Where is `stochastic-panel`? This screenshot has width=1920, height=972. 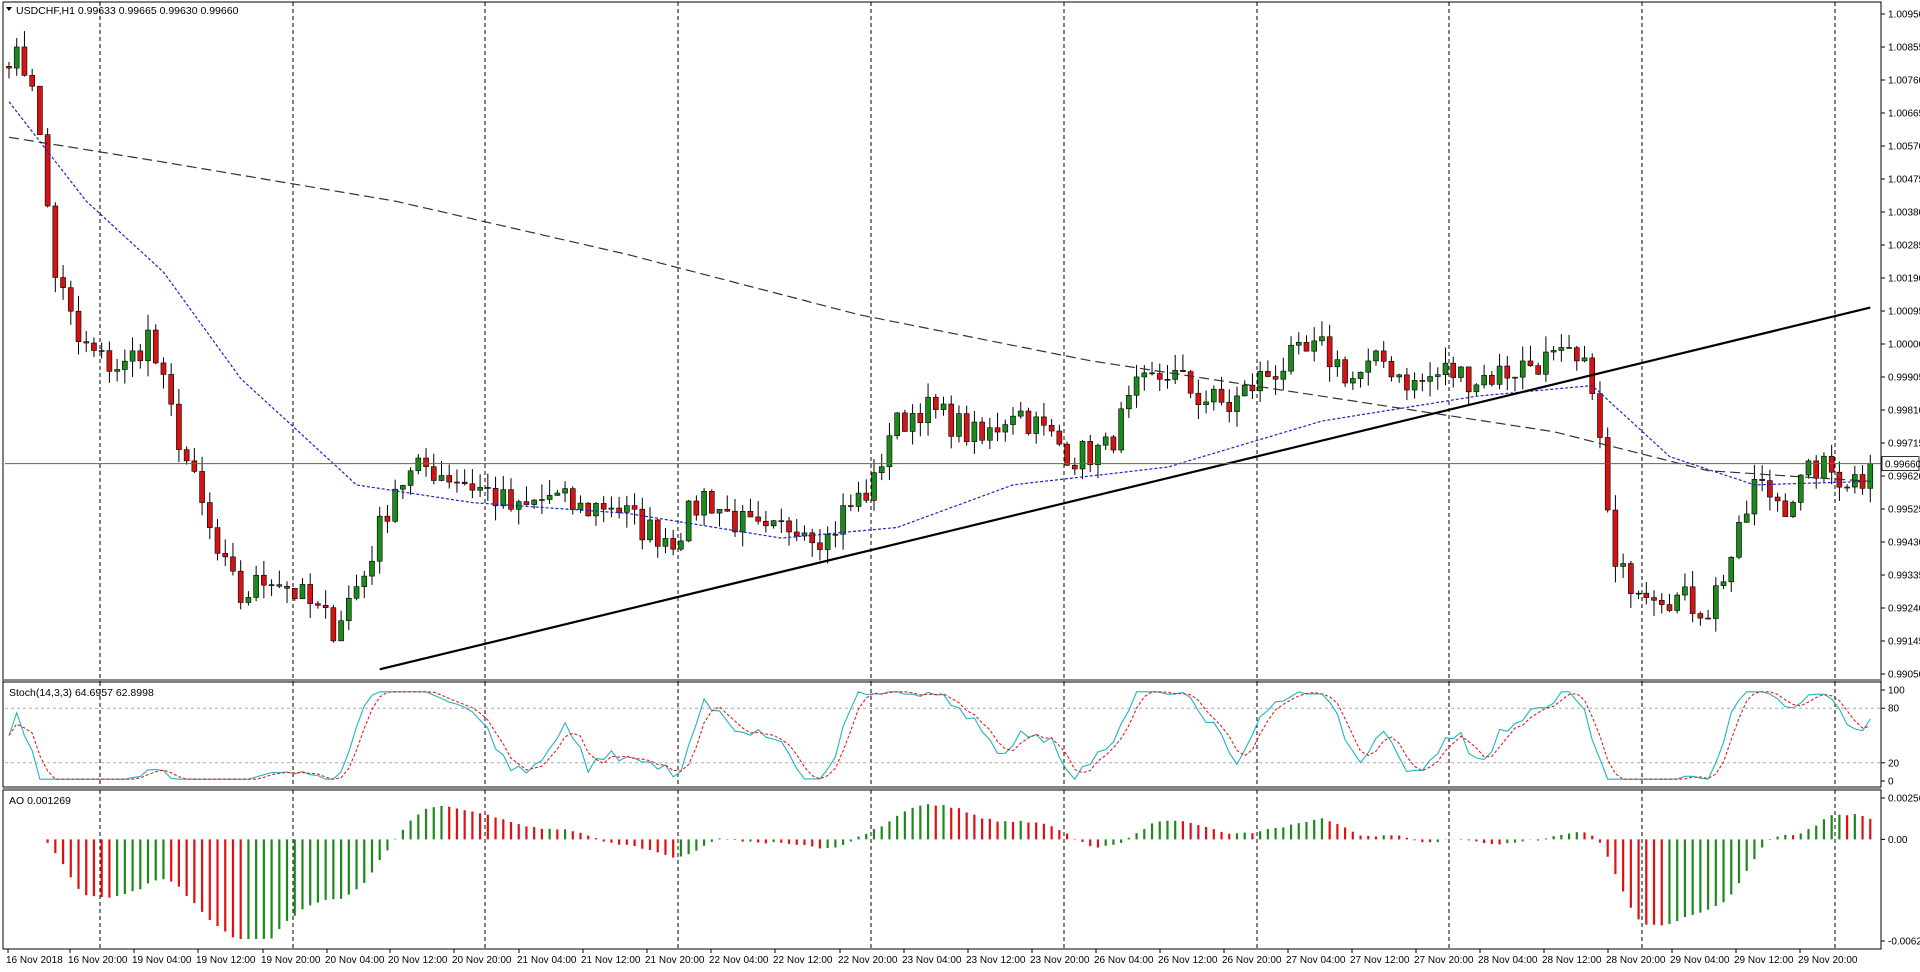
stochastic-panel is located at coordinates (939, 736).